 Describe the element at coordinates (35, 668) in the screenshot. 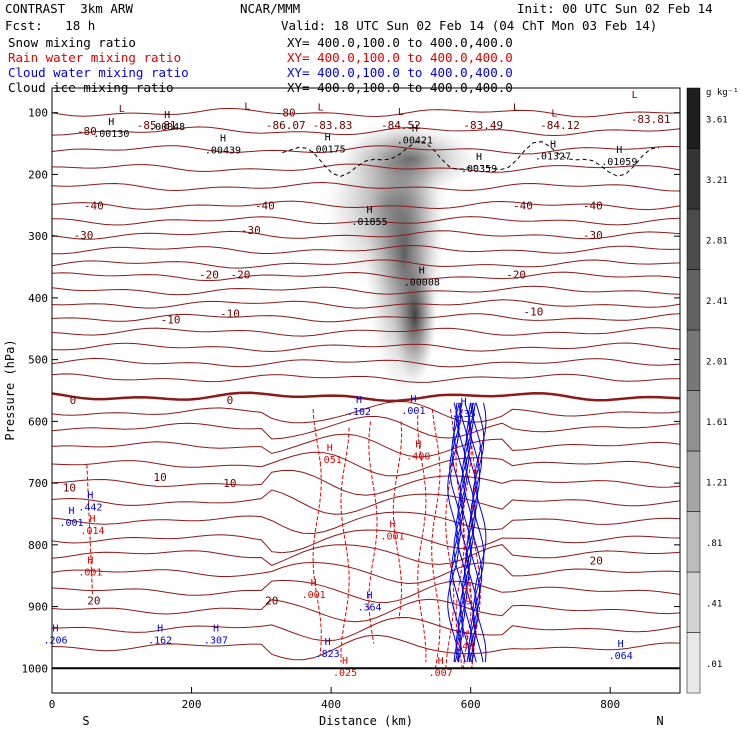

I see `y-tick-label: 1000` at that location.